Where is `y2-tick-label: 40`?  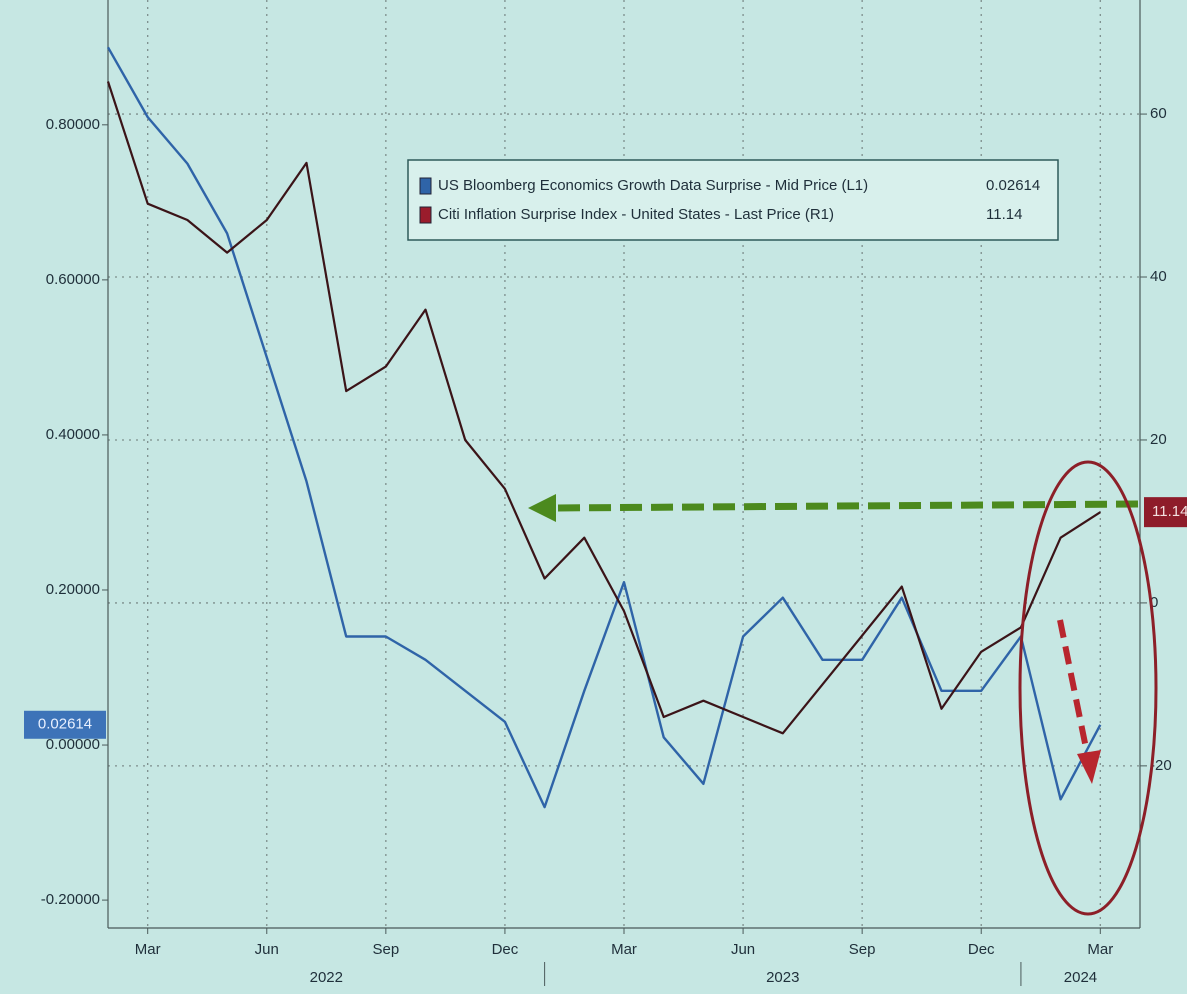
y2-tick-label: 40 is located at coordinates (1158, 276).